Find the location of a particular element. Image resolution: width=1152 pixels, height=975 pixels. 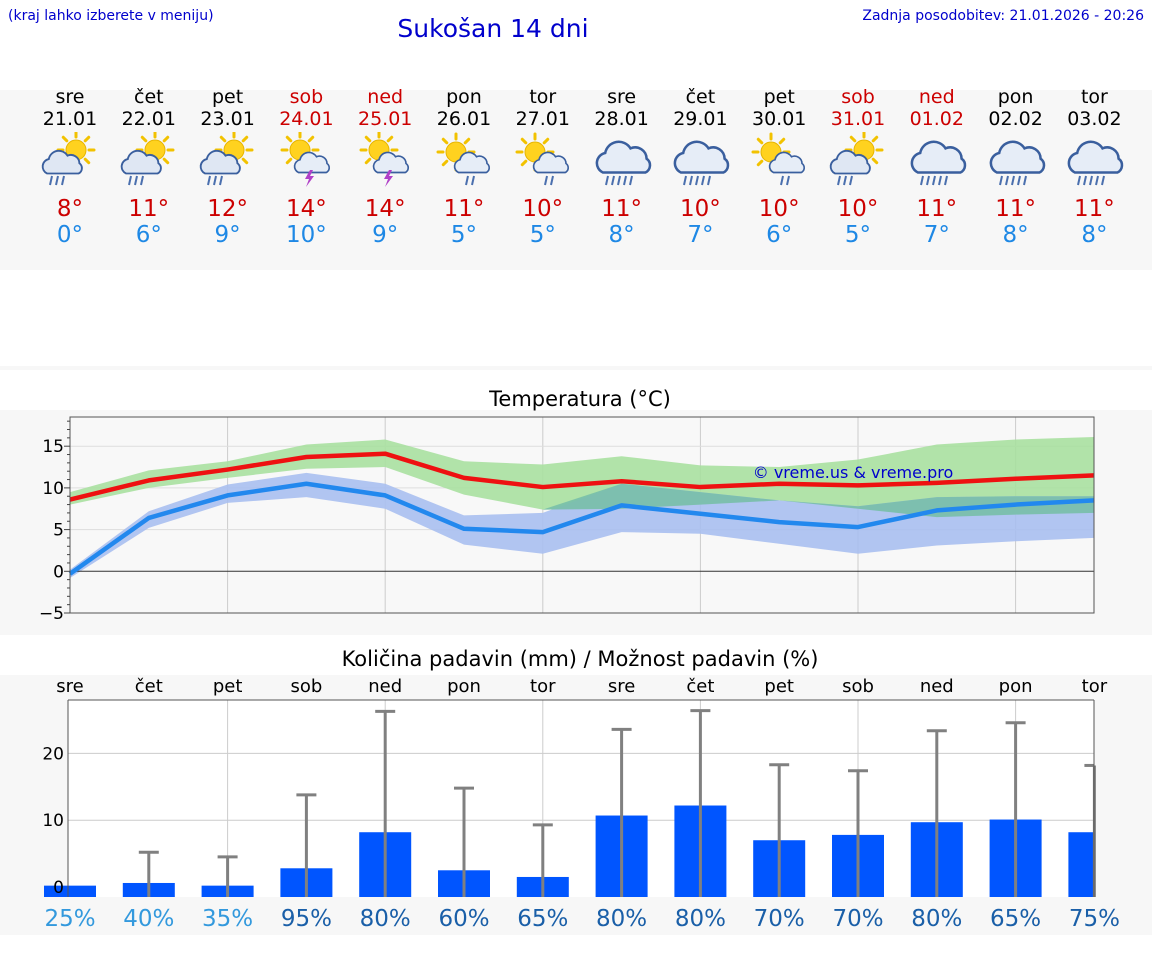

day-forecast: sre 21.01 8° 0° is located at coordinates (70, 167).